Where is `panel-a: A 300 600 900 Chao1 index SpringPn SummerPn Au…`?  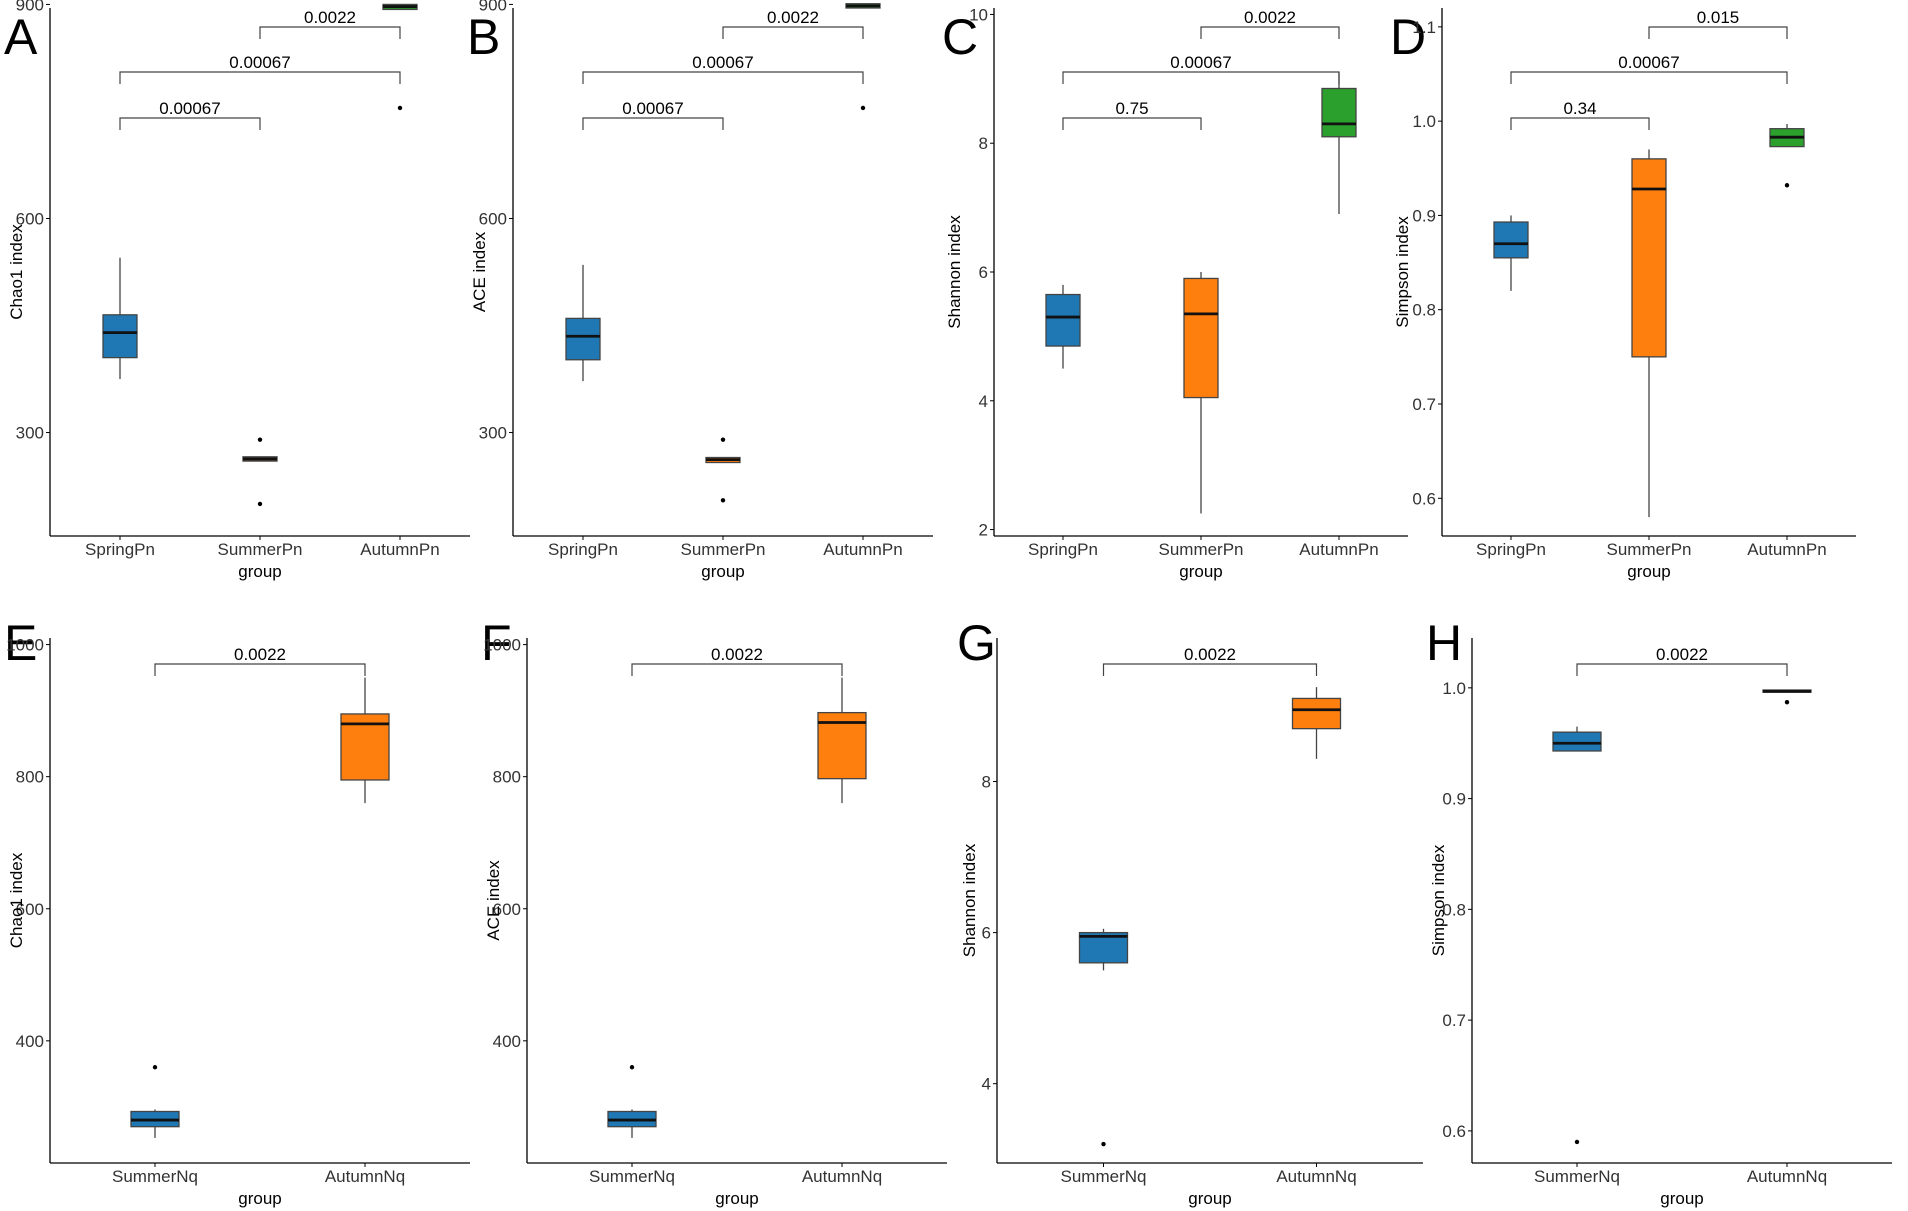
panel-a: A 300 600 900 Chao1 index SpringPn SummerPn Au… is located at coordinates (238, 302).